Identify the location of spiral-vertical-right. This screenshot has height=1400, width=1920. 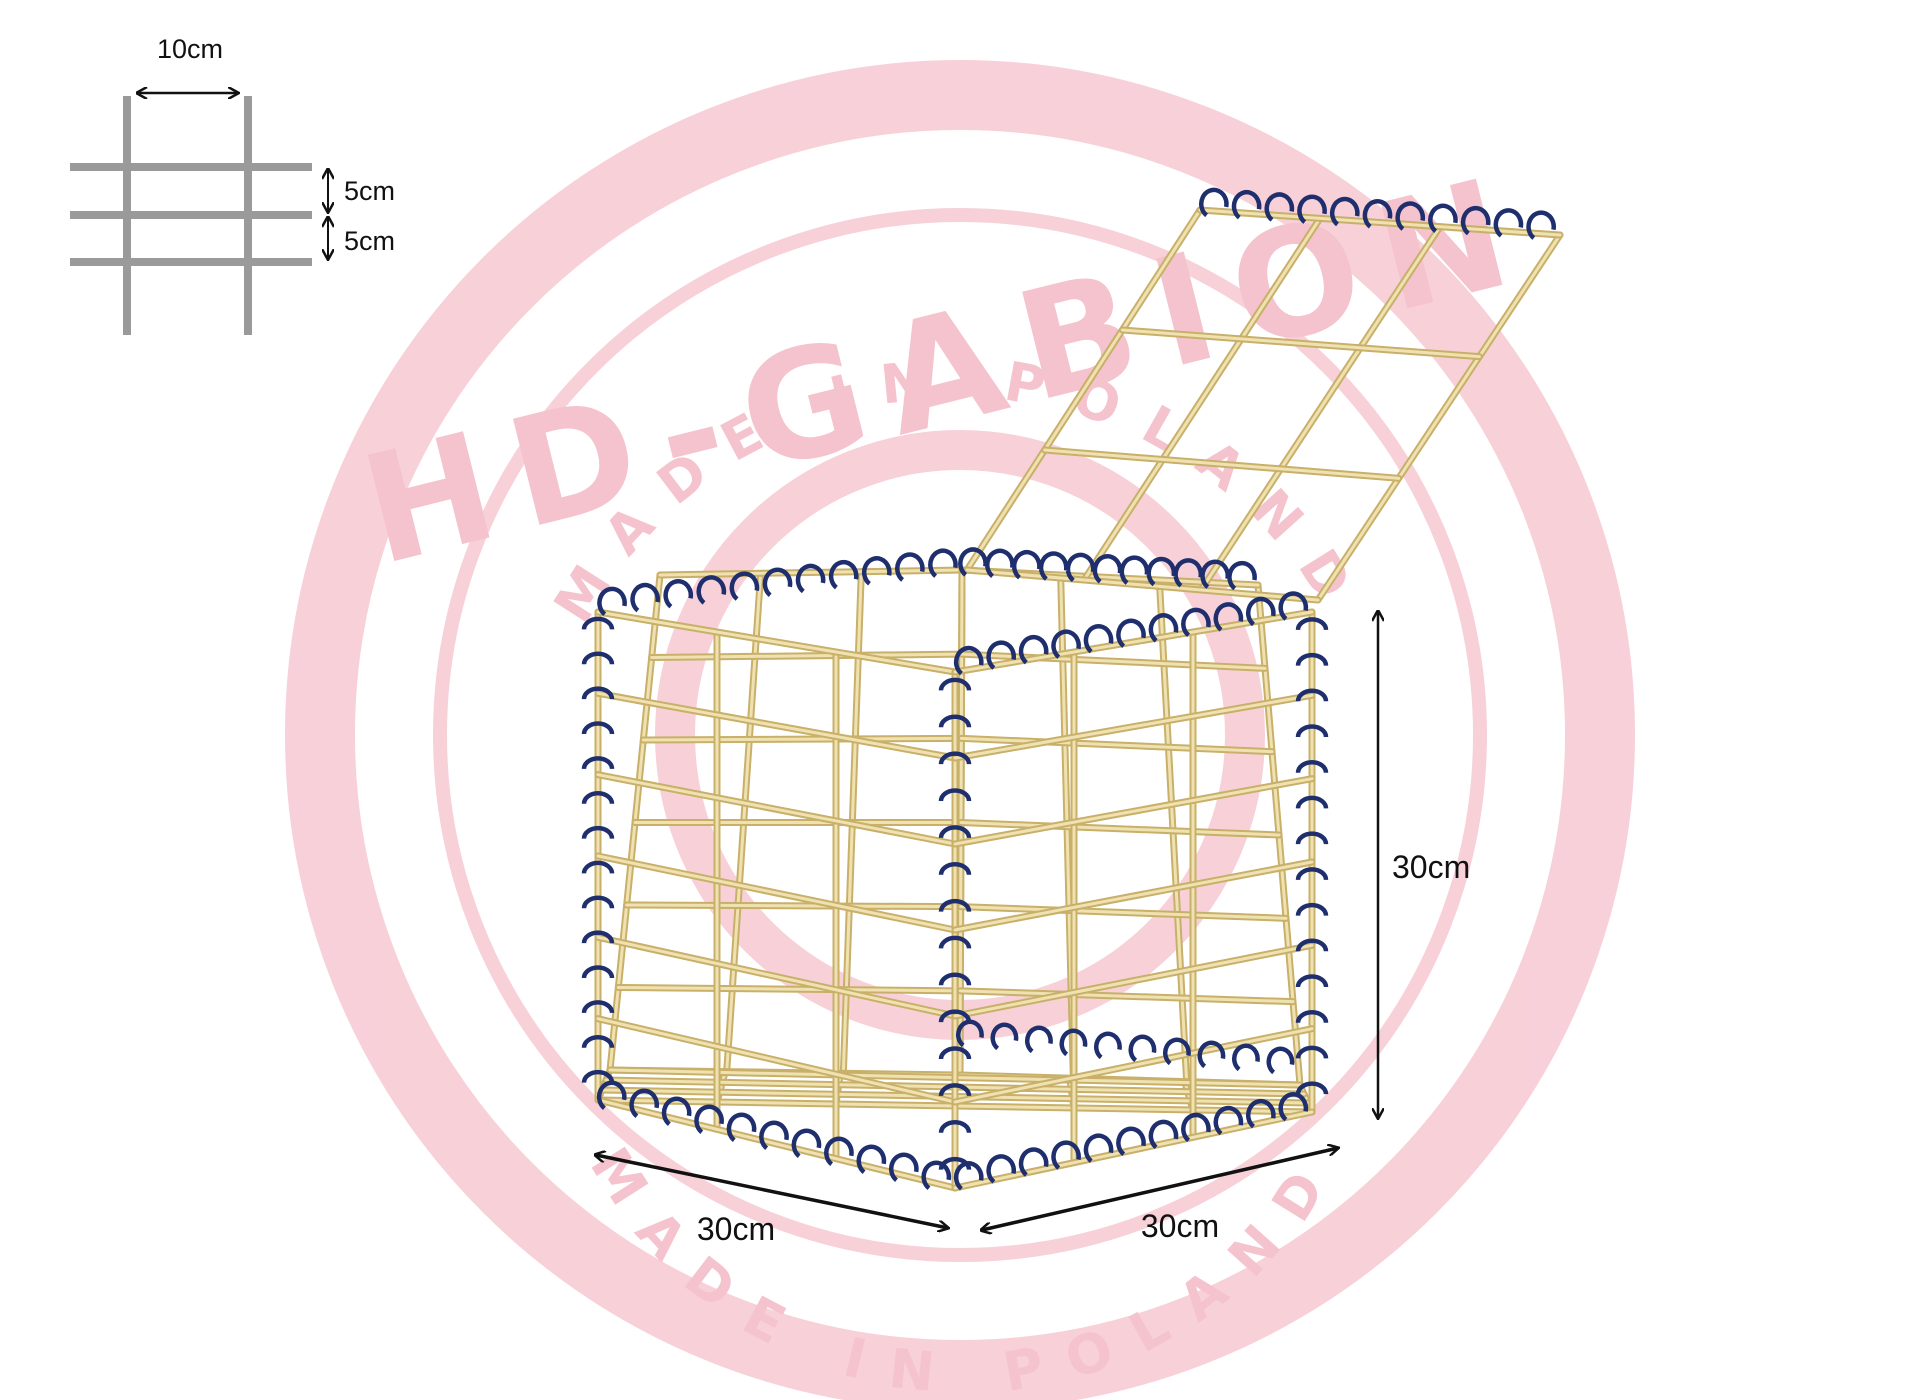
(1312, 856).